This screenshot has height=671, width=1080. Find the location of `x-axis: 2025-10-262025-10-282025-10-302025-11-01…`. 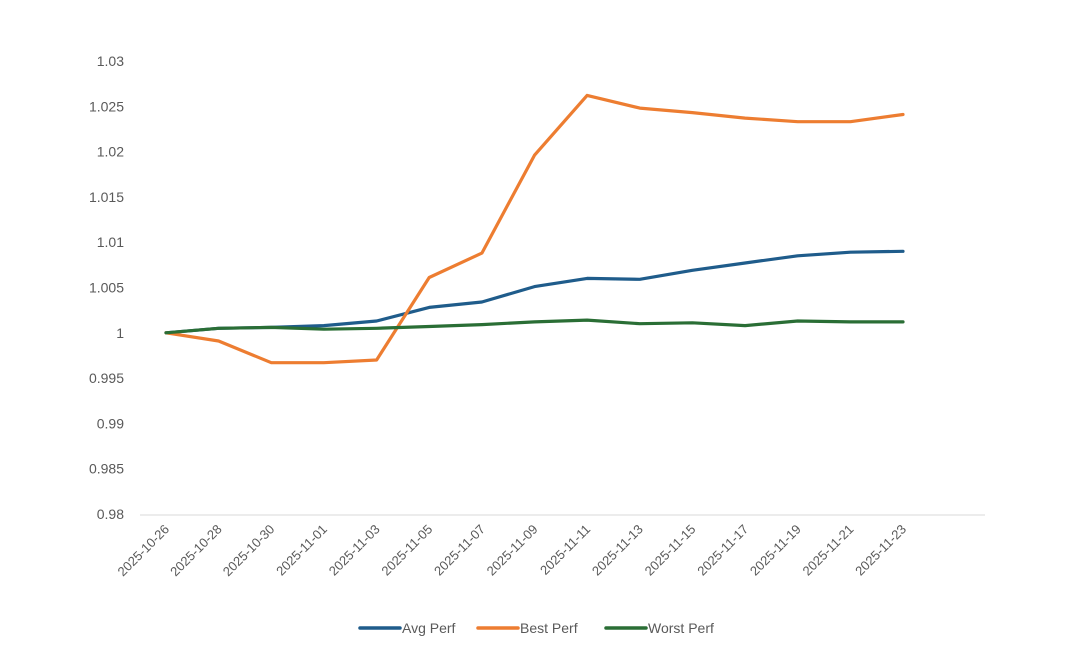

x-axis: 2025-10-262025-10-282025-10-302025-11-01… is located at coordinates (511, 551).